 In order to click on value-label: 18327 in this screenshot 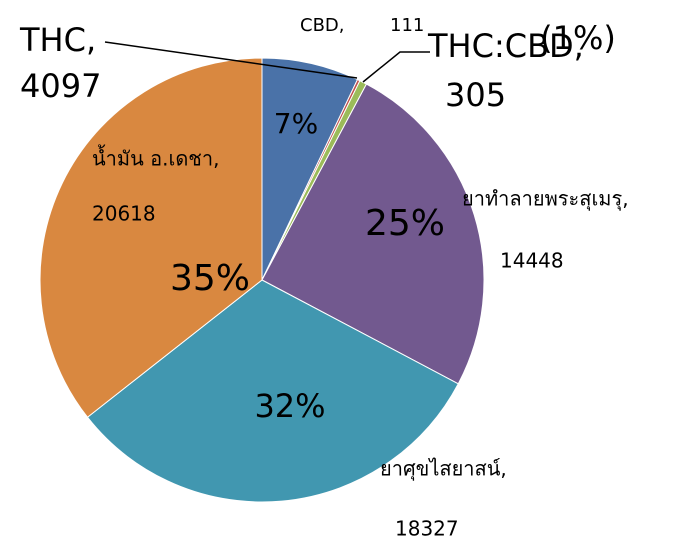, I will do `click(427, 529)`.